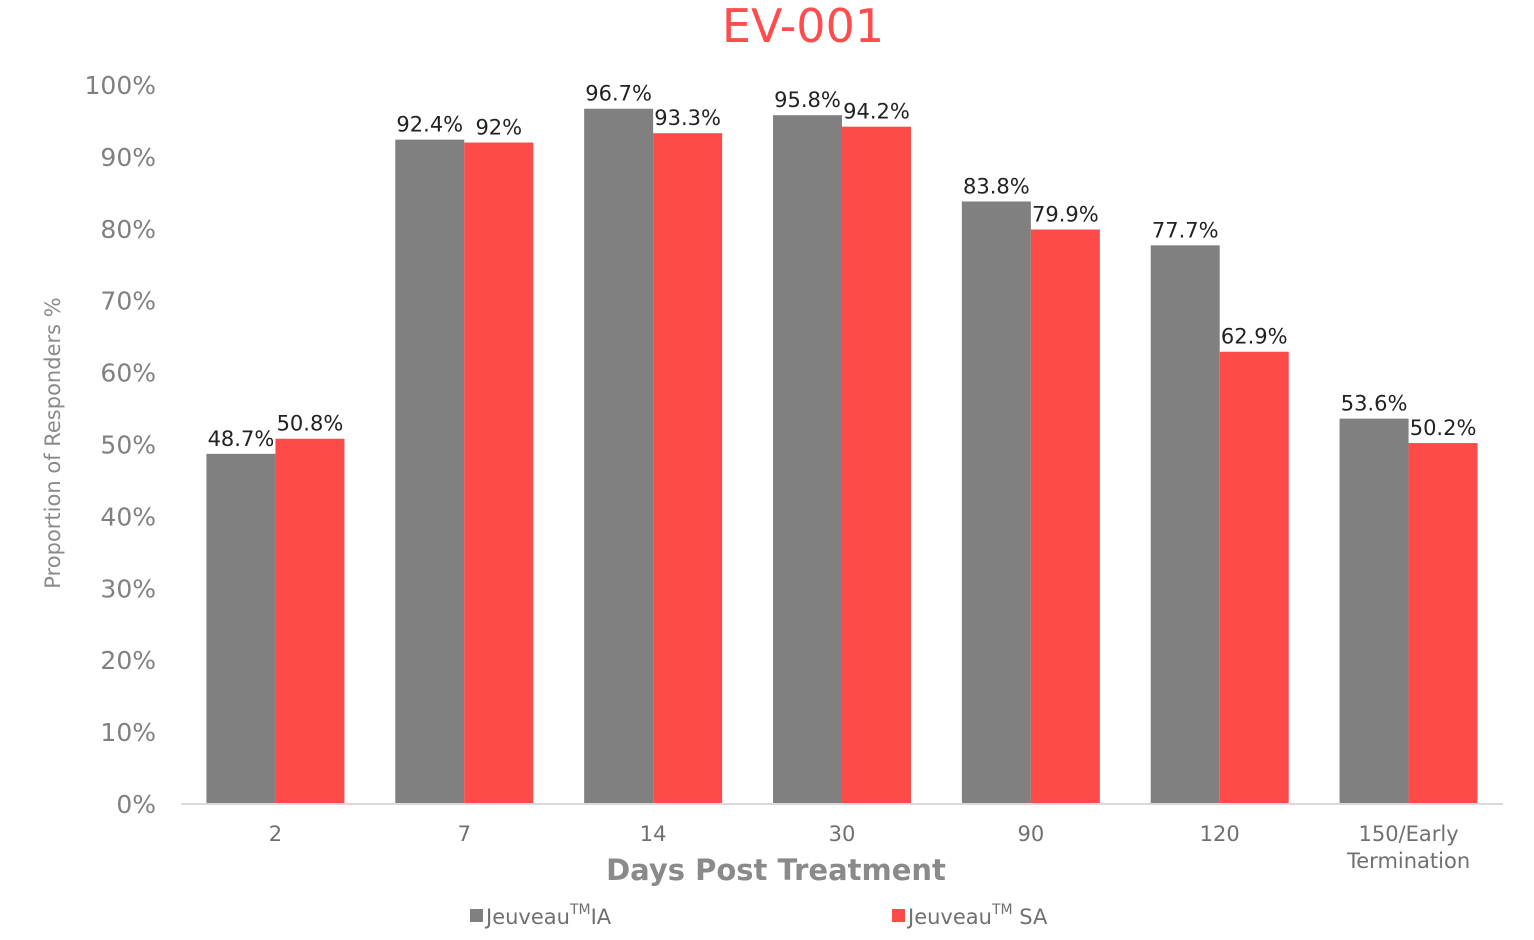 The height and width of the screenshot is (940, 1534). I want to click on data-label: 77.7%, so click(1185, 230).